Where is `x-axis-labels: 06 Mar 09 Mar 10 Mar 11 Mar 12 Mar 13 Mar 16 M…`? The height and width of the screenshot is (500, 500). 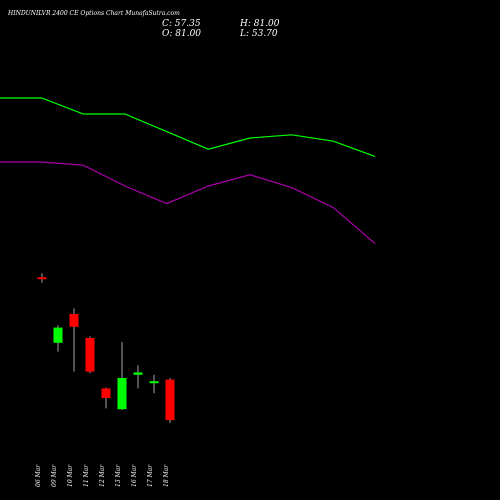
x-axis-labels: 06 Mar 09 Mar 10 Mar 11 Mar 12 Mar 13 Mar 16 M… is located at coordinates (102, 475).